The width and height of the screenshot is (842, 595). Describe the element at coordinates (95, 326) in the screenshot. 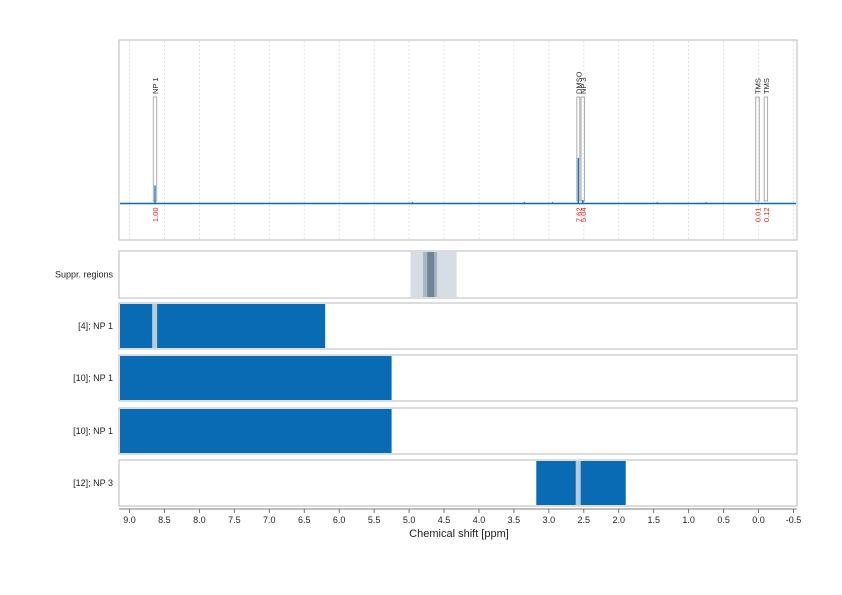

I see `region-label: [4]; NP 1` at that location.